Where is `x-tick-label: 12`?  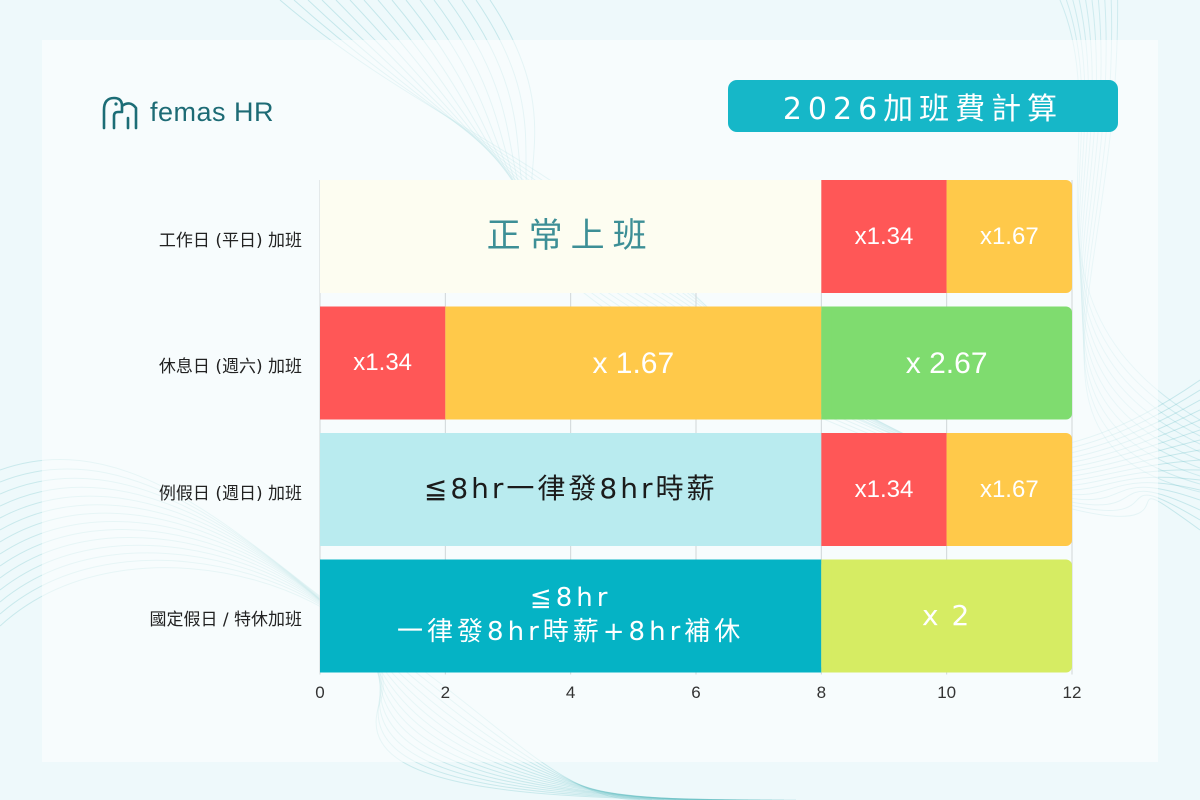 x-tick-label: 12 is located at coordinates (1072, 692).